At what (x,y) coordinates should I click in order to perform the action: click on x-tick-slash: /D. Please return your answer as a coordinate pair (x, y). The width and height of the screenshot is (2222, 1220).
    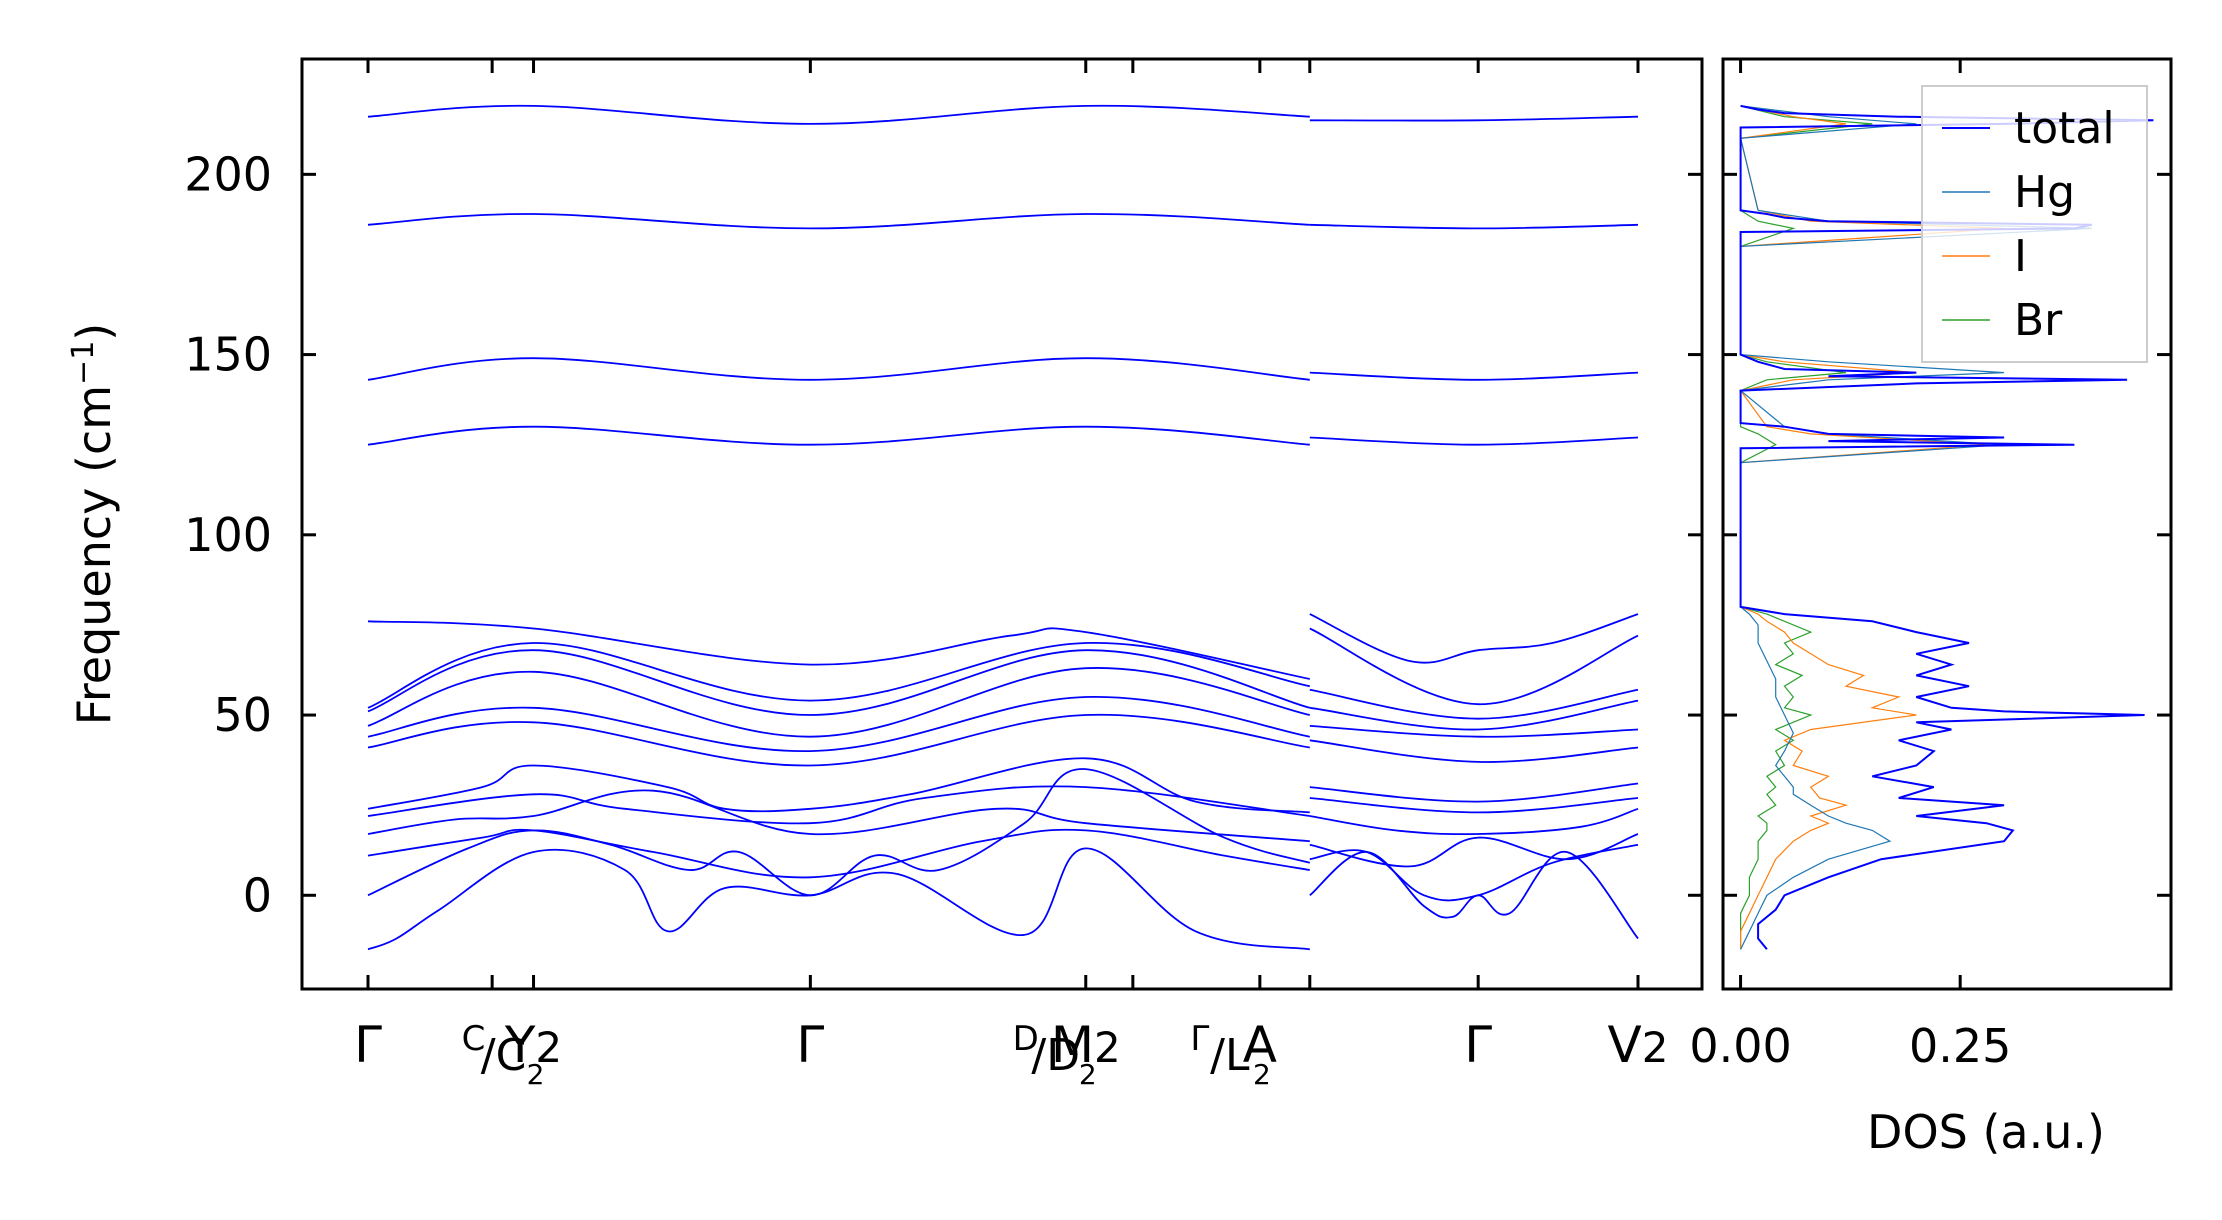
    Looking at the image, I should click on (1055, 1055).